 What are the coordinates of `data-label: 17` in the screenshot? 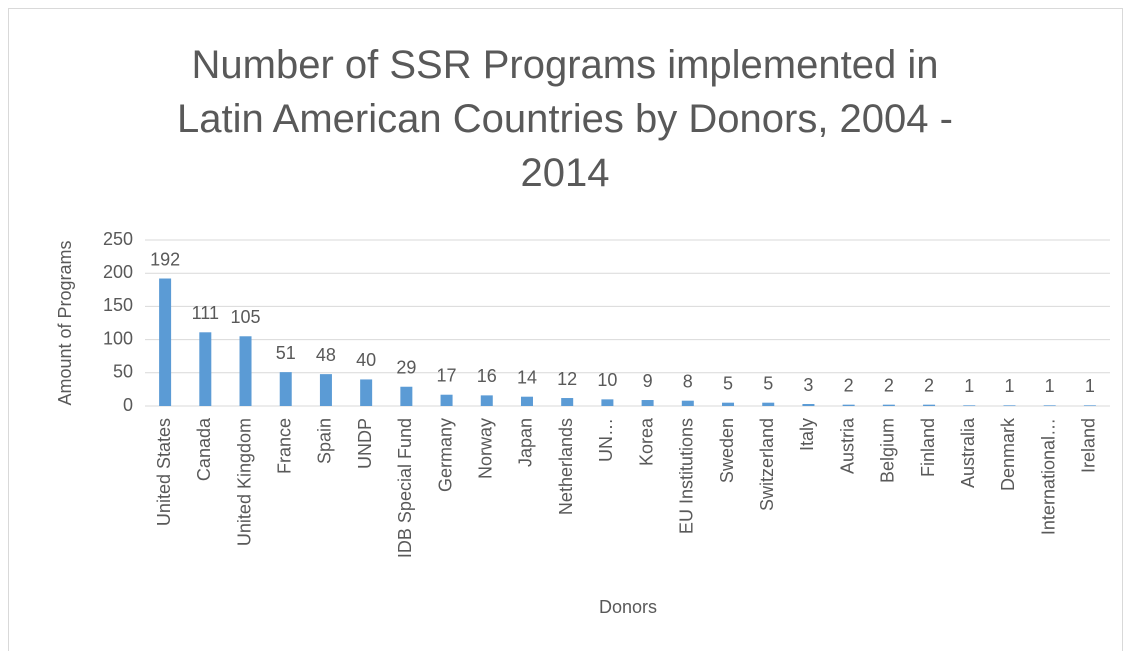 It's located at (447, 375).